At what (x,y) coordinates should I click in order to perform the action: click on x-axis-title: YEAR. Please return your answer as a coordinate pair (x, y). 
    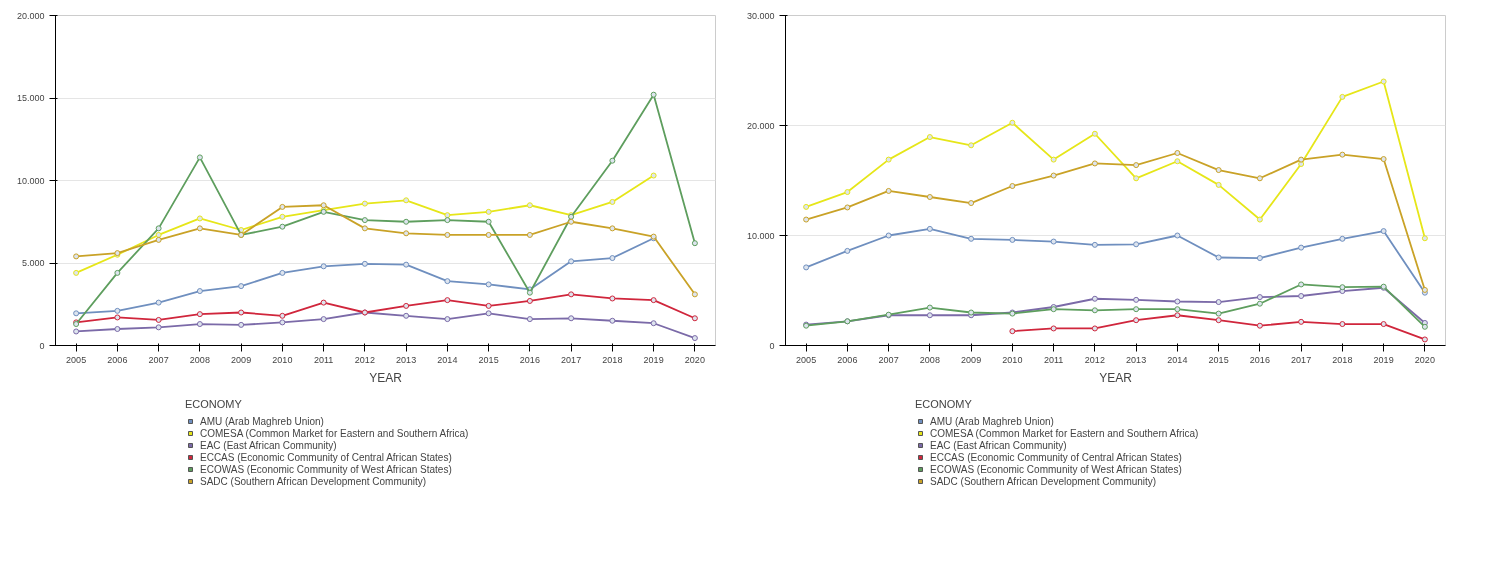
    Looking at the image, I should click on (1116, 377).